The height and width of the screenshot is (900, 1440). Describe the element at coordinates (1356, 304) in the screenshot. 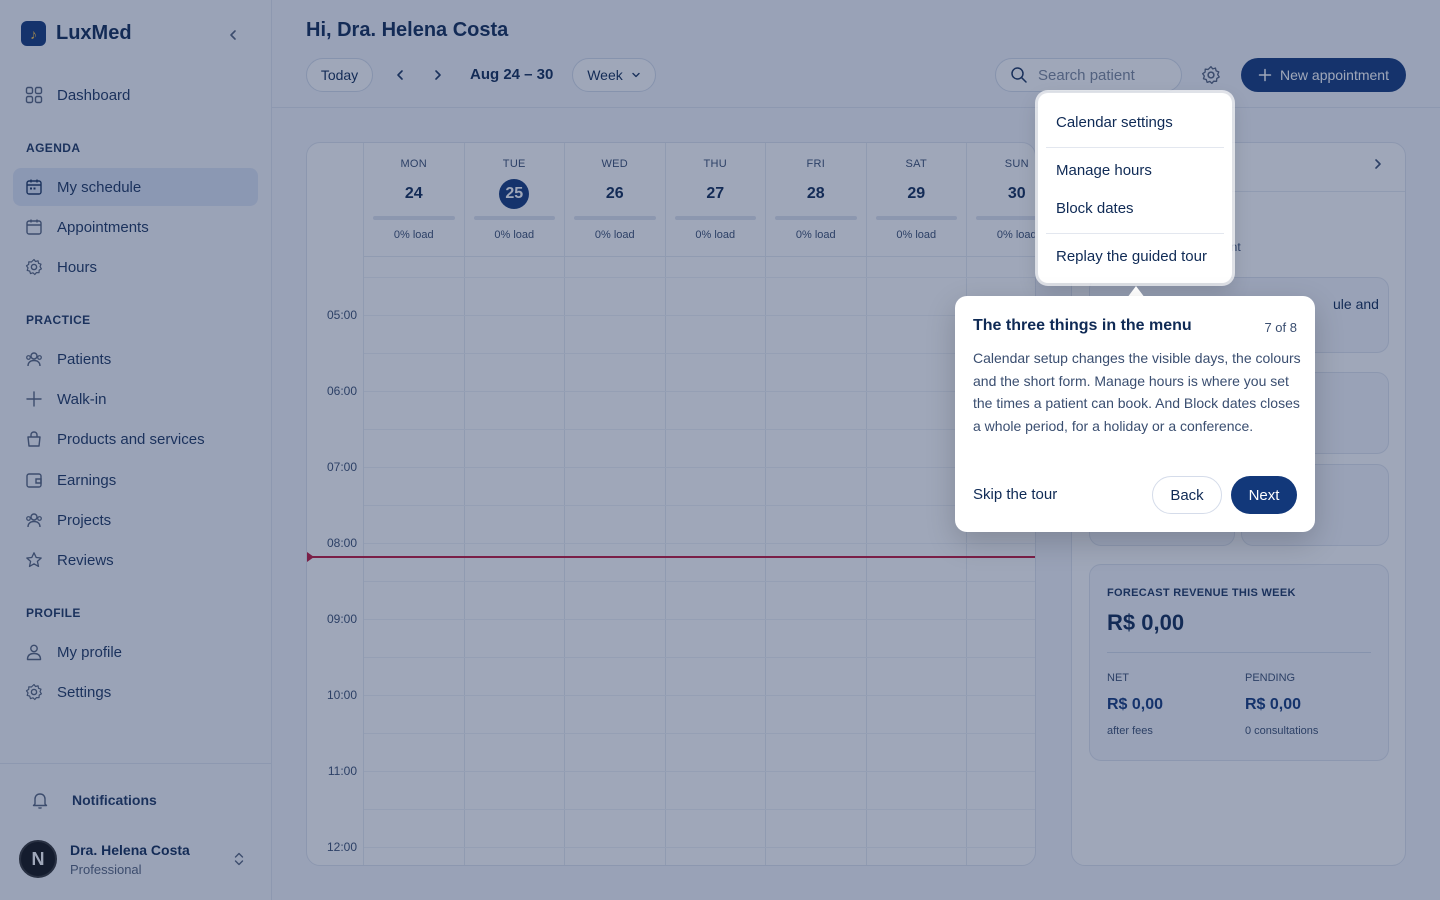

I see `tip-card-text: ule and` at that location.